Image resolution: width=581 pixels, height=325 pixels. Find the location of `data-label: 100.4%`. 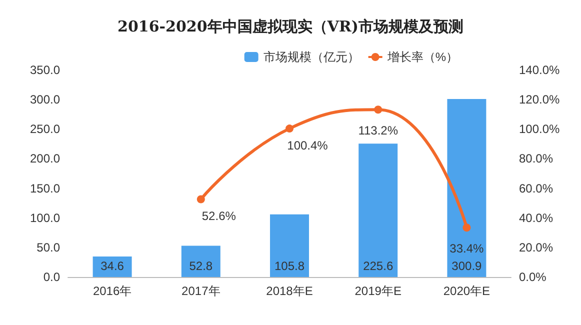

data-label: 100.4% is located at coordinates (307, 145).